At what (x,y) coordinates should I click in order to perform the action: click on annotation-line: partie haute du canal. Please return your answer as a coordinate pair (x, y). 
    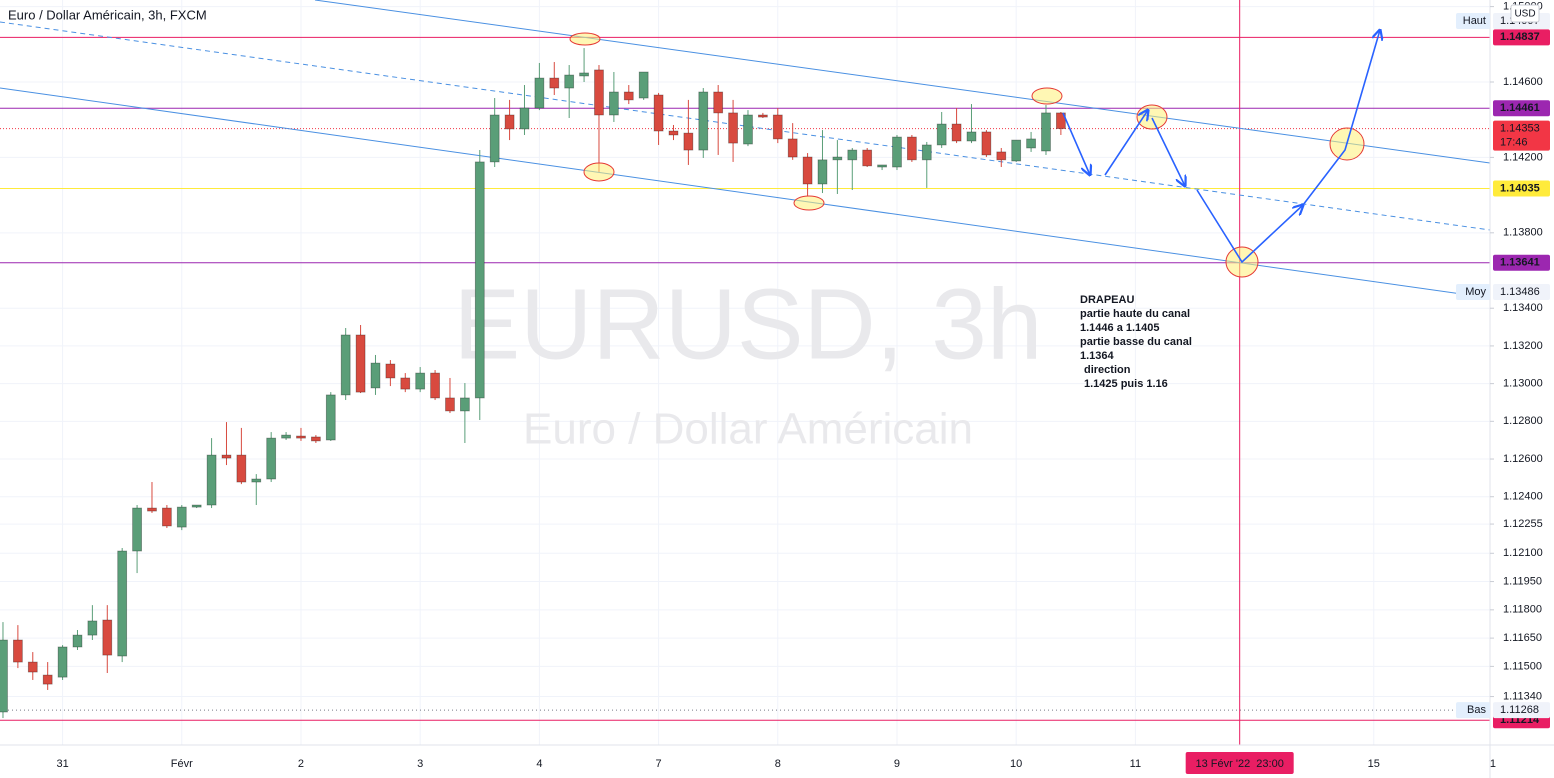
    Looking at the image, I should click on (1135, 314).